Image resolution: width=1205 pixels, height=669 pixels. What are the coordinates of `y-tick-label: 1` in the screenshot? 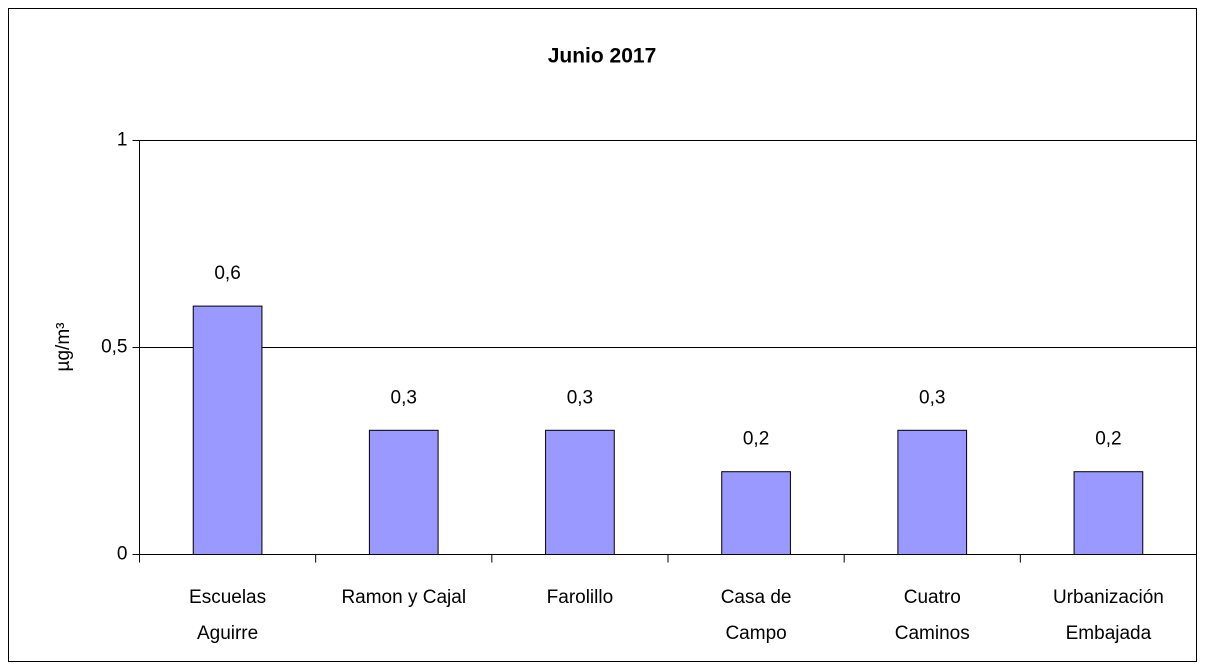 It's located at (122, 140).